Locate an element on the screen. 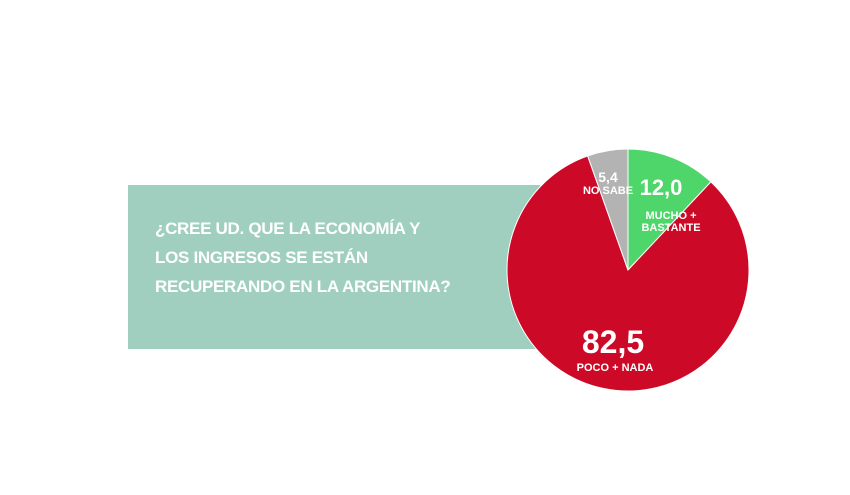 The width and height of the screenshot is (850, 495). category-label: MUCHO + BASTANTE is located at coordinates (671, 222).